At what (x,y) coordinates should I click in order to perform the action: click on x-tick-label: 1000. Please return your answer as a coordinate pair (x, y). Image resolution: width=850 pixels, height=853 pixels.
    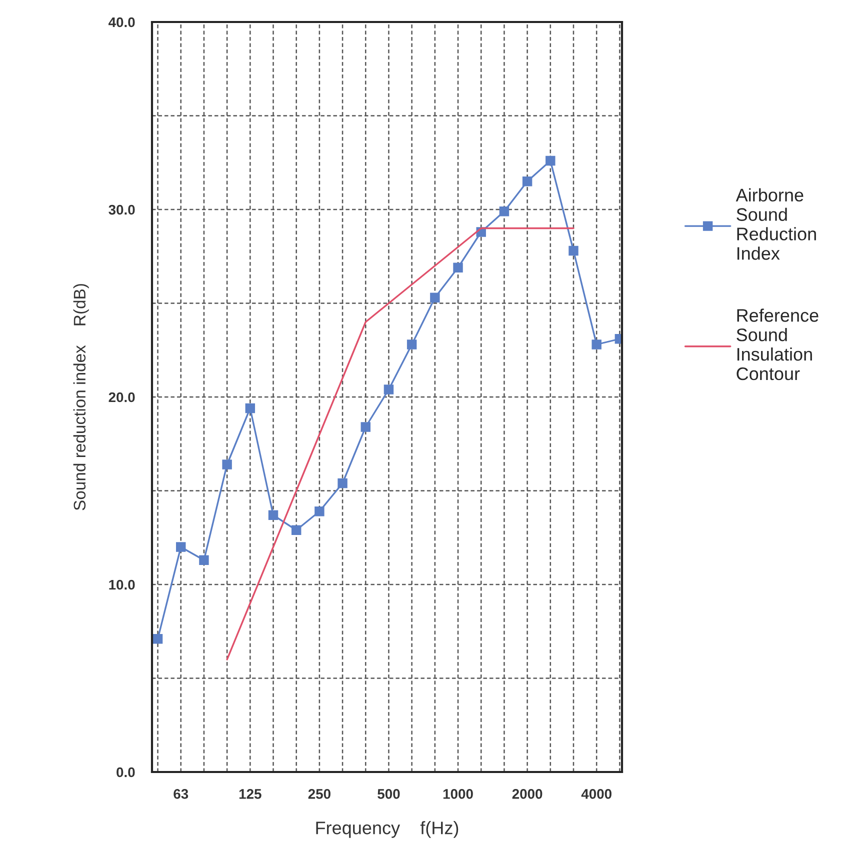
    Looking at the image, I should click on (458, 794).